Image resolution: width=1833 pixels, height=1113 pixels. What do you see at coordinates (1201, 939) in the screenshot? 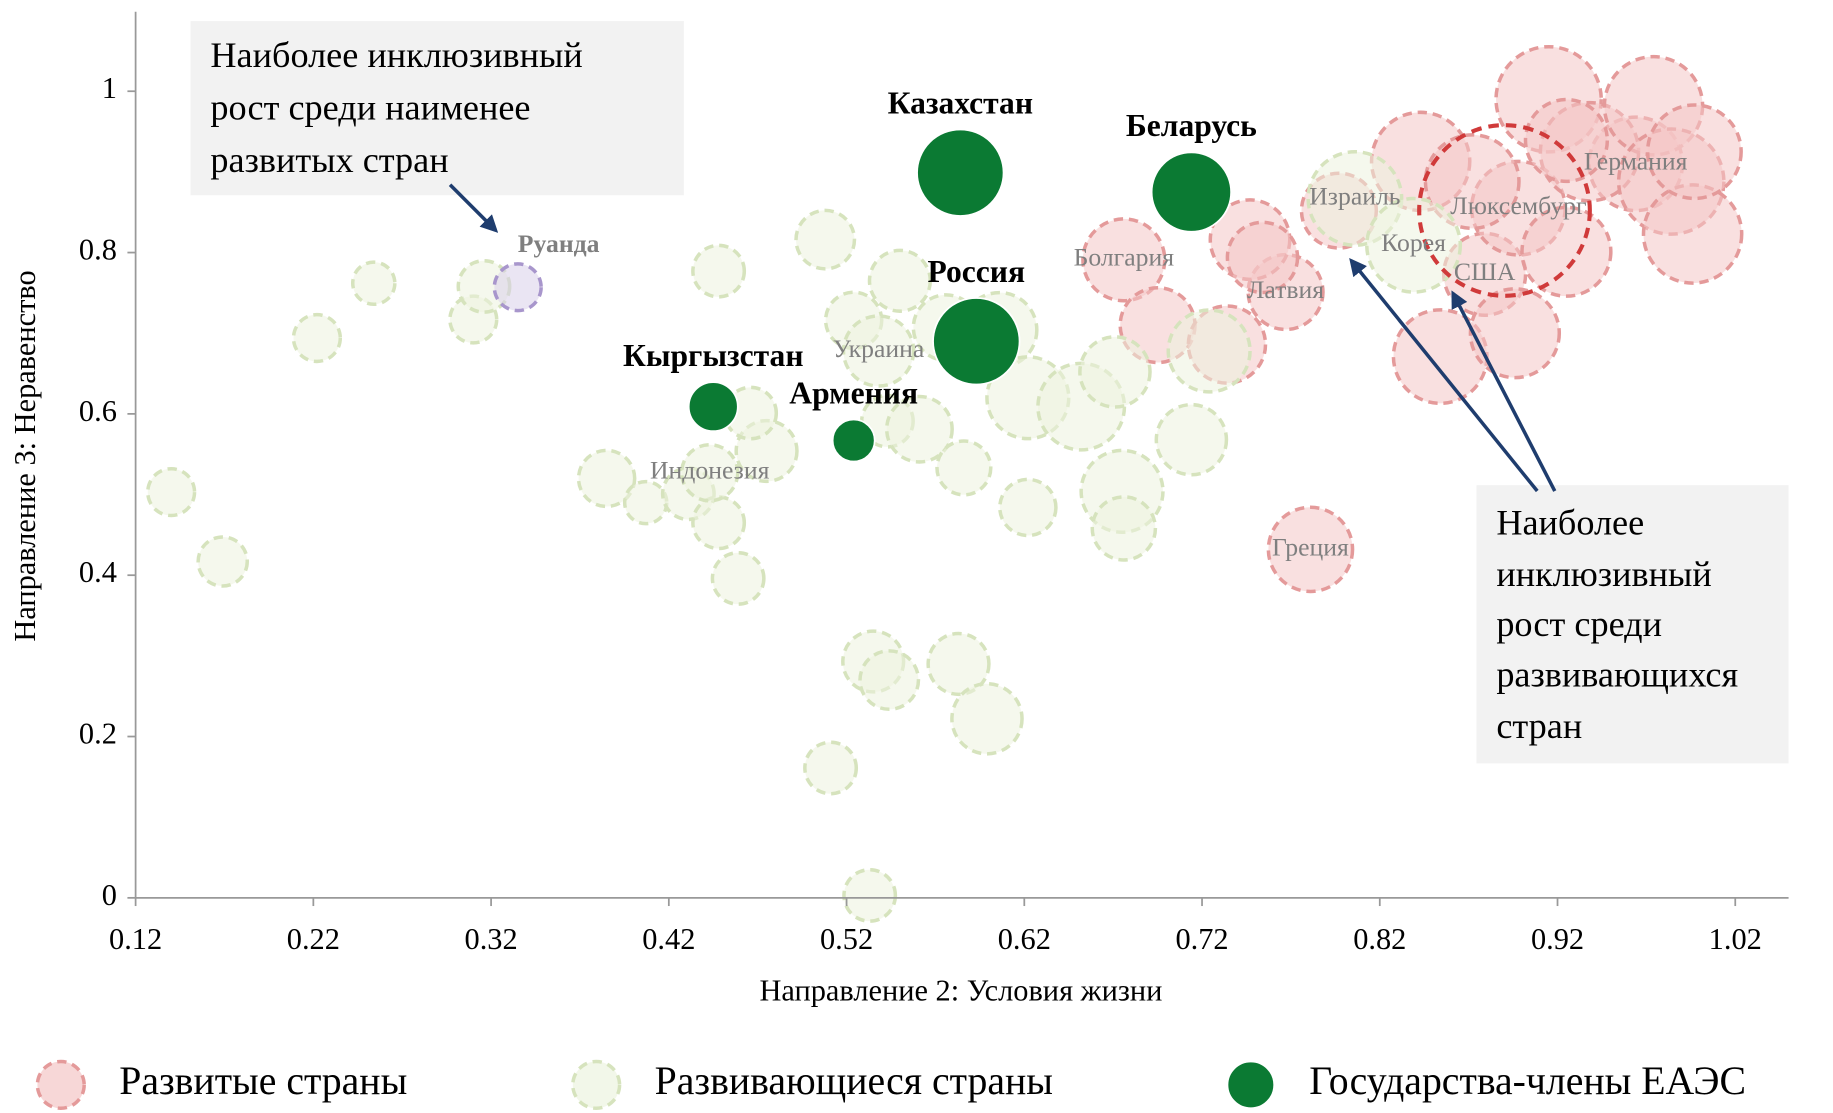
I see `x-tick-label: 0.72` at bounding box center [1201, 939].